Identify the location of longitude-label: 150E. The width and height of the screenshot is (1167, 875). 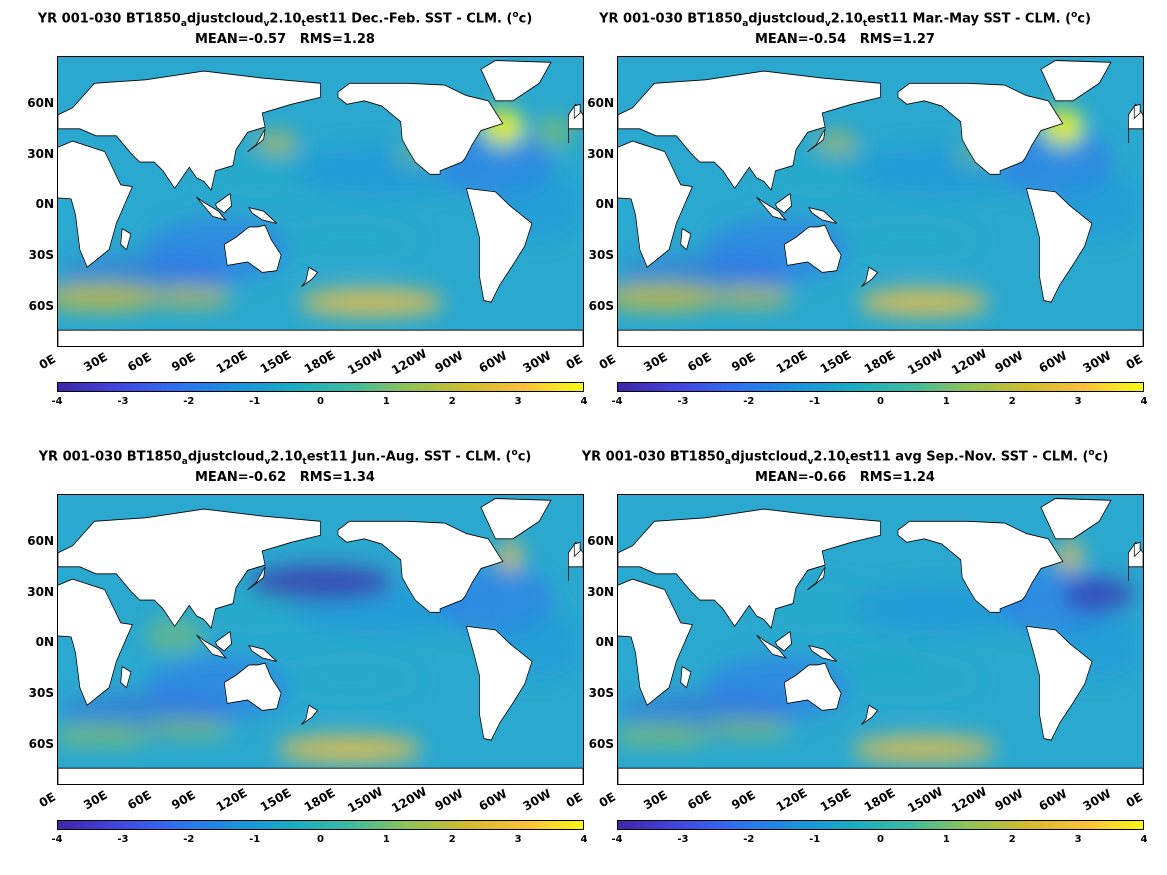
(835, 362).